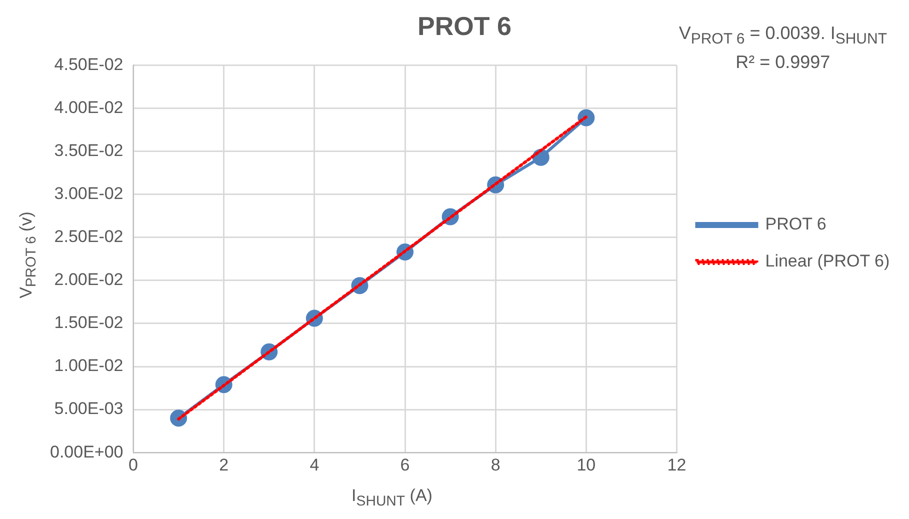 Image resolution: width=909 pixels, height=519 pixels. What do you see at coordinates (783, 62) in the screenshot?
I see `text: R² = 0.9997` at bounding box center [783, 62].